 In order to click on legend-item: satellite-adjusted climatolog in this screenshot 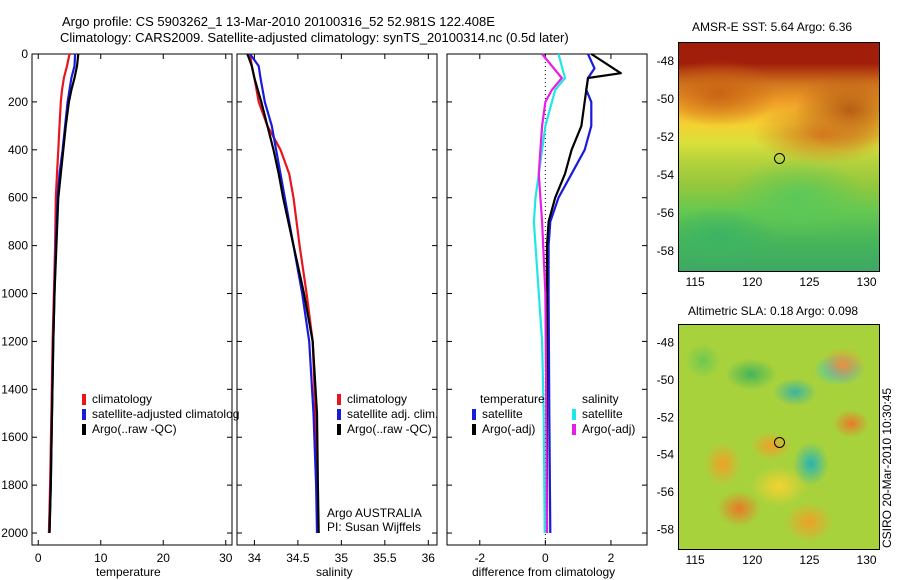, I will do `click(159, 414)`.